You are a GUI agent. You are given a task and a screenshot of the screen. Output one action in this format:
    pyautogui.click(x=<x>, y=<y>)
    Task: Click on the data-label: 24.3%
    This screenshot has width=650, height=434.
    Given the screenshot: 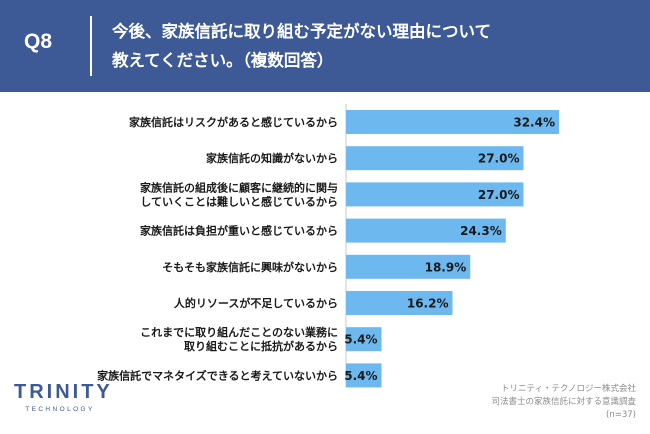 What is the action you would take?
    pyautogui.click(x=481, y=231)
    